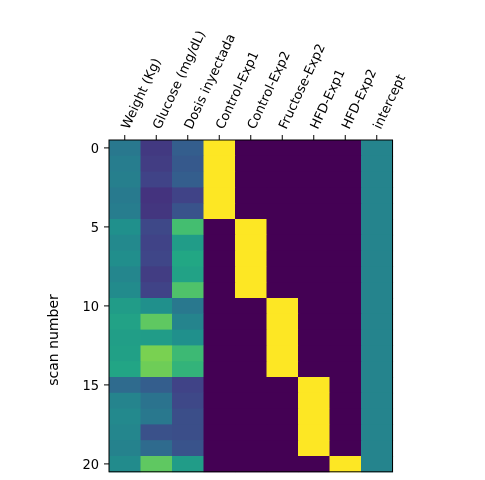 The width and height of the screenshot is (485, 480). I want to click on y-tick-label: 10, so click(90, 307).